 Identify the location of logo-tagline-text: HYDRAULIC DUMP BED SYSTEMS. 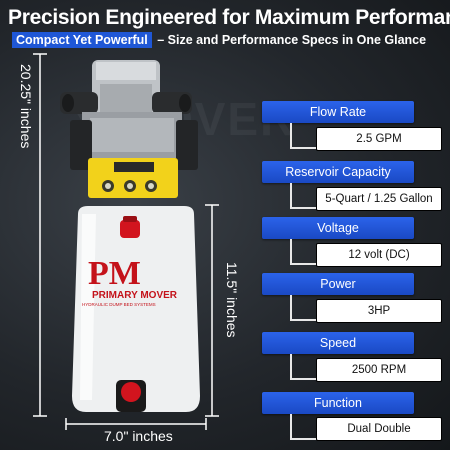
(119, 304).